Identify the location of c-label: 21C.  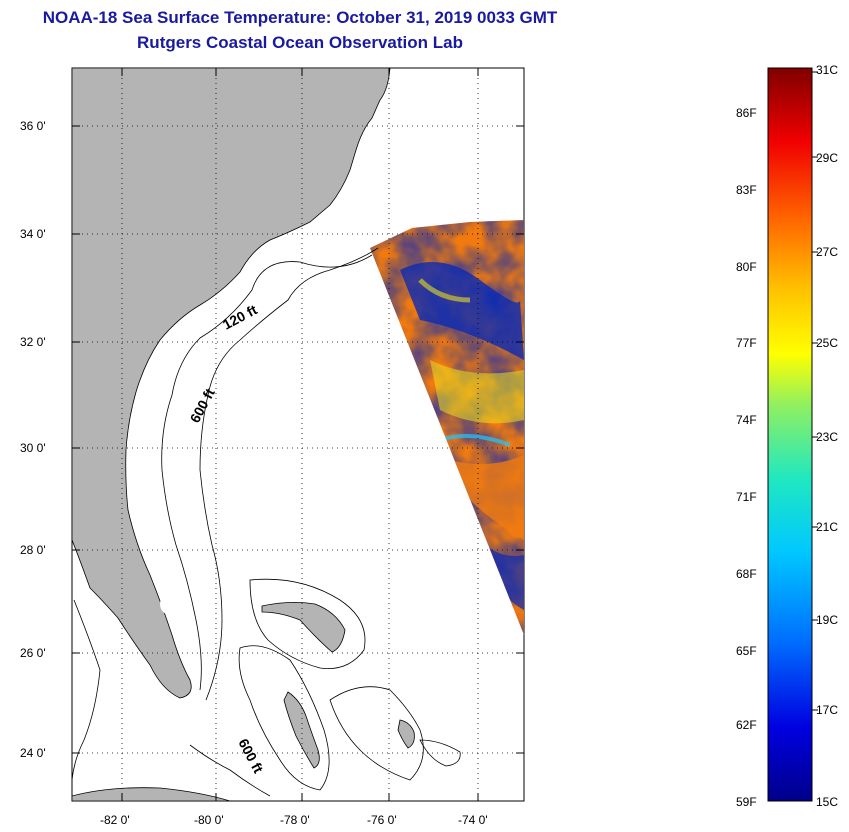
(827, 527).